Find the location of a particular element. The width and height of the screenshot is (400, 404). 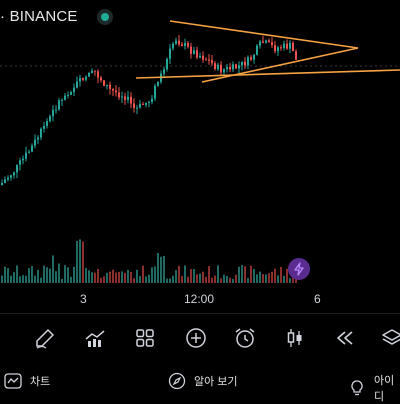

time-label-1200: 12:00 is located at coordinates (199, 299).